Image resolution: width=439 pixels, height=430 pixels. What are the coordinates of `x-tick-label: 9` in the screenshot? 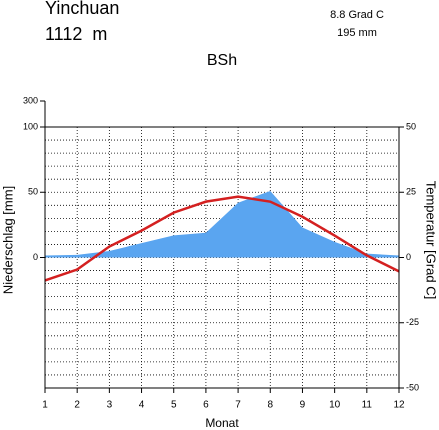 It's located at (303, 405).